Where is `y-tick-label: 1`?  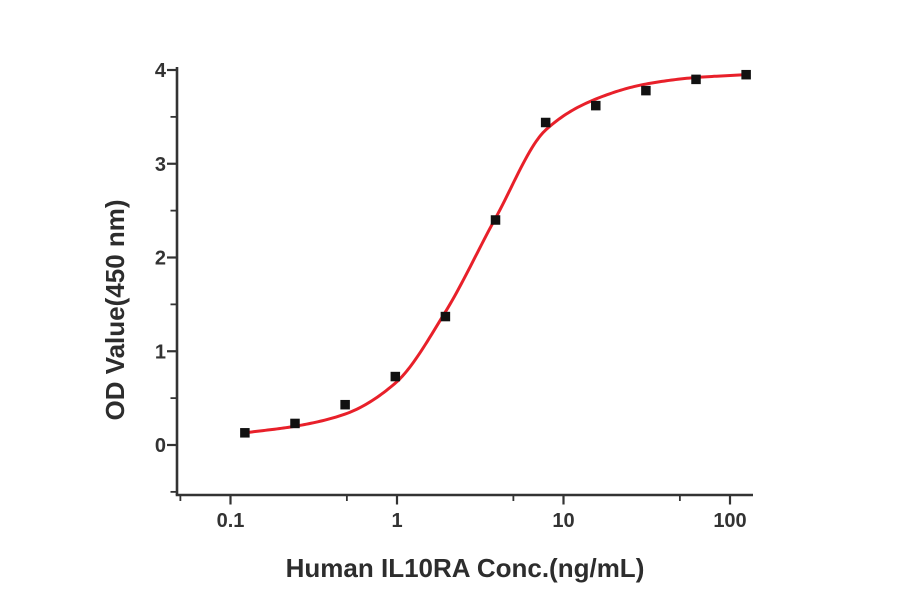 y-tick-label: 1 is located at coordinates (160, 352).